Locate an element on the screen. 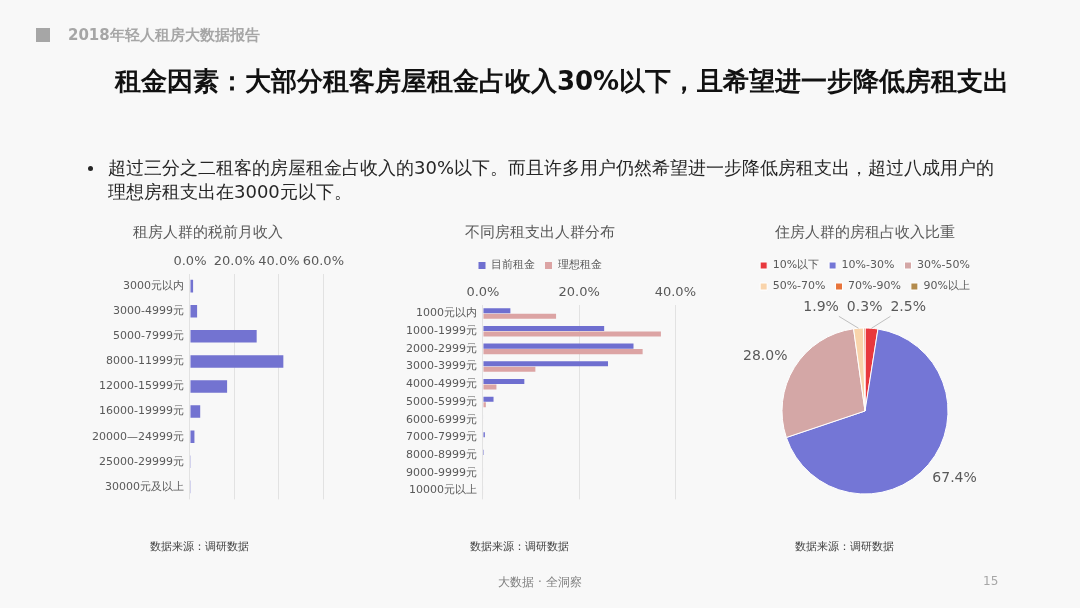 The image size is (1080, 608). y-tick-label: 3000-3999元 is located at coordinates (441, 366).